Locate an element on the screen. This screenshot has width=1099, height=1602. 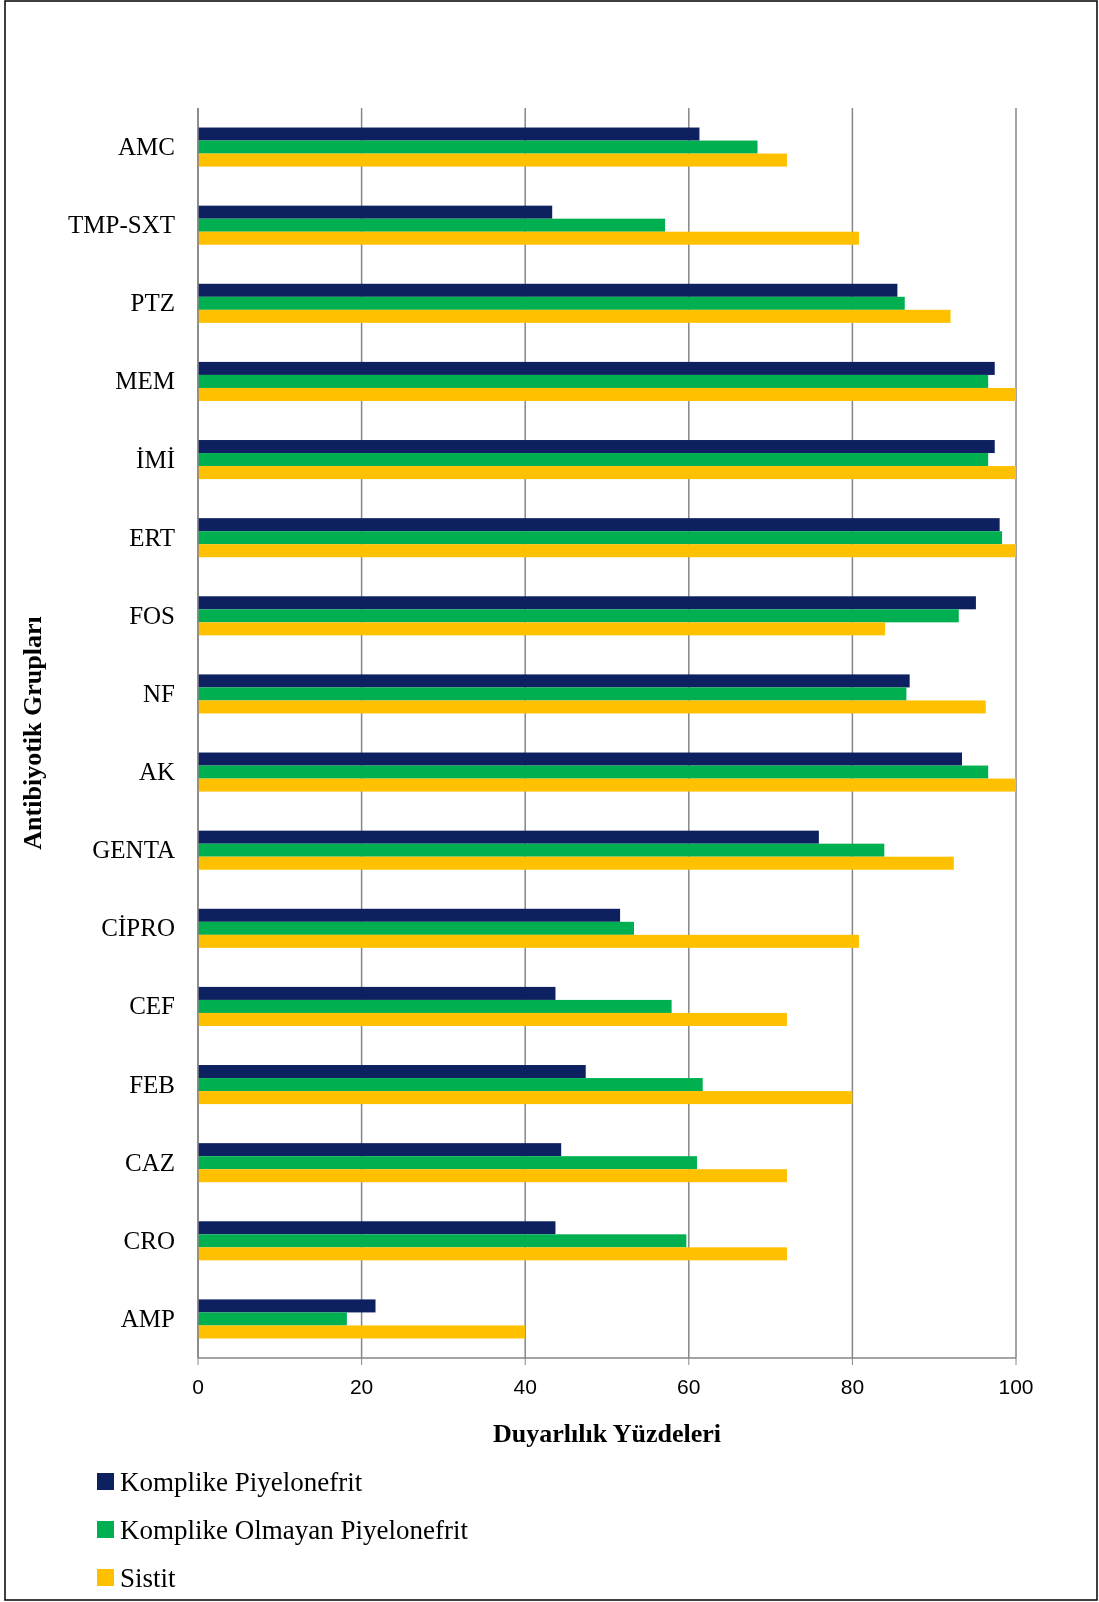
y-tick-label: CİPRO is located at coordinates (138, 928).